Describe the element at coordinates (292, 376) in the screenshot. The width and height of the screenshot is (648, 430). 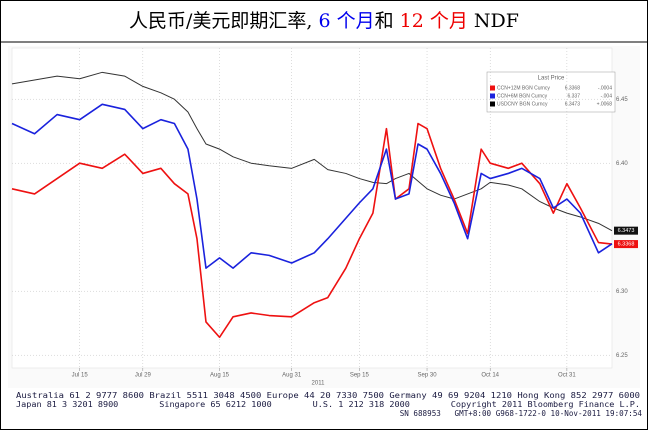
I see `x-tick-label: Aug 31` at that location.